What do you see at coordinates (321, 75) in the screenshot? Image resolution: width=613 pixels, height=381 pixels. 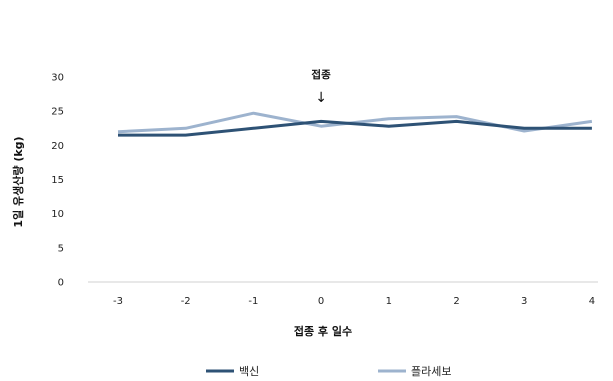 I see `annotation-label: 접종` at bounding box center [321, 75].